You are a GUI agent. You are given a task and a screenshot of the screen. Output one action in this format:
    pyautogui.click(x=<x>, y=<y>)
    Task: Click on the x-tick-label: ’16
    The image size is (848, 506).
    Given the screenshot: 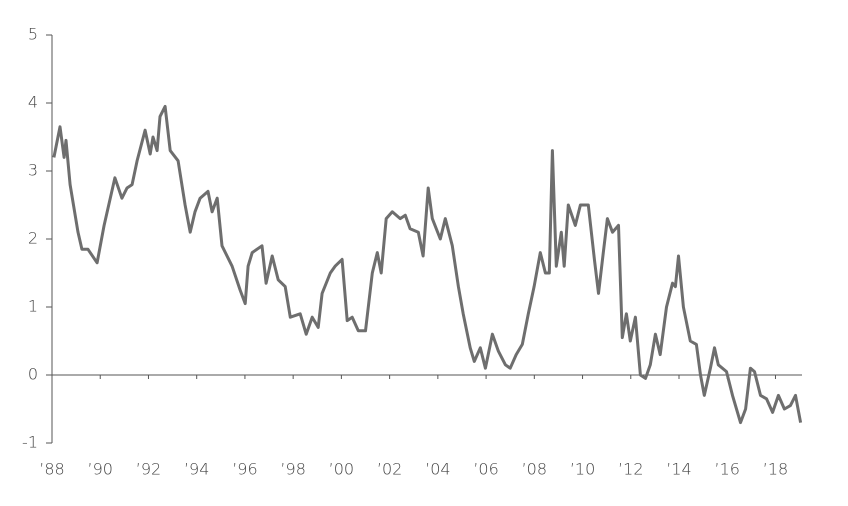 What is the action you would take?
    pyautogui.click(x=727, y=469)
    